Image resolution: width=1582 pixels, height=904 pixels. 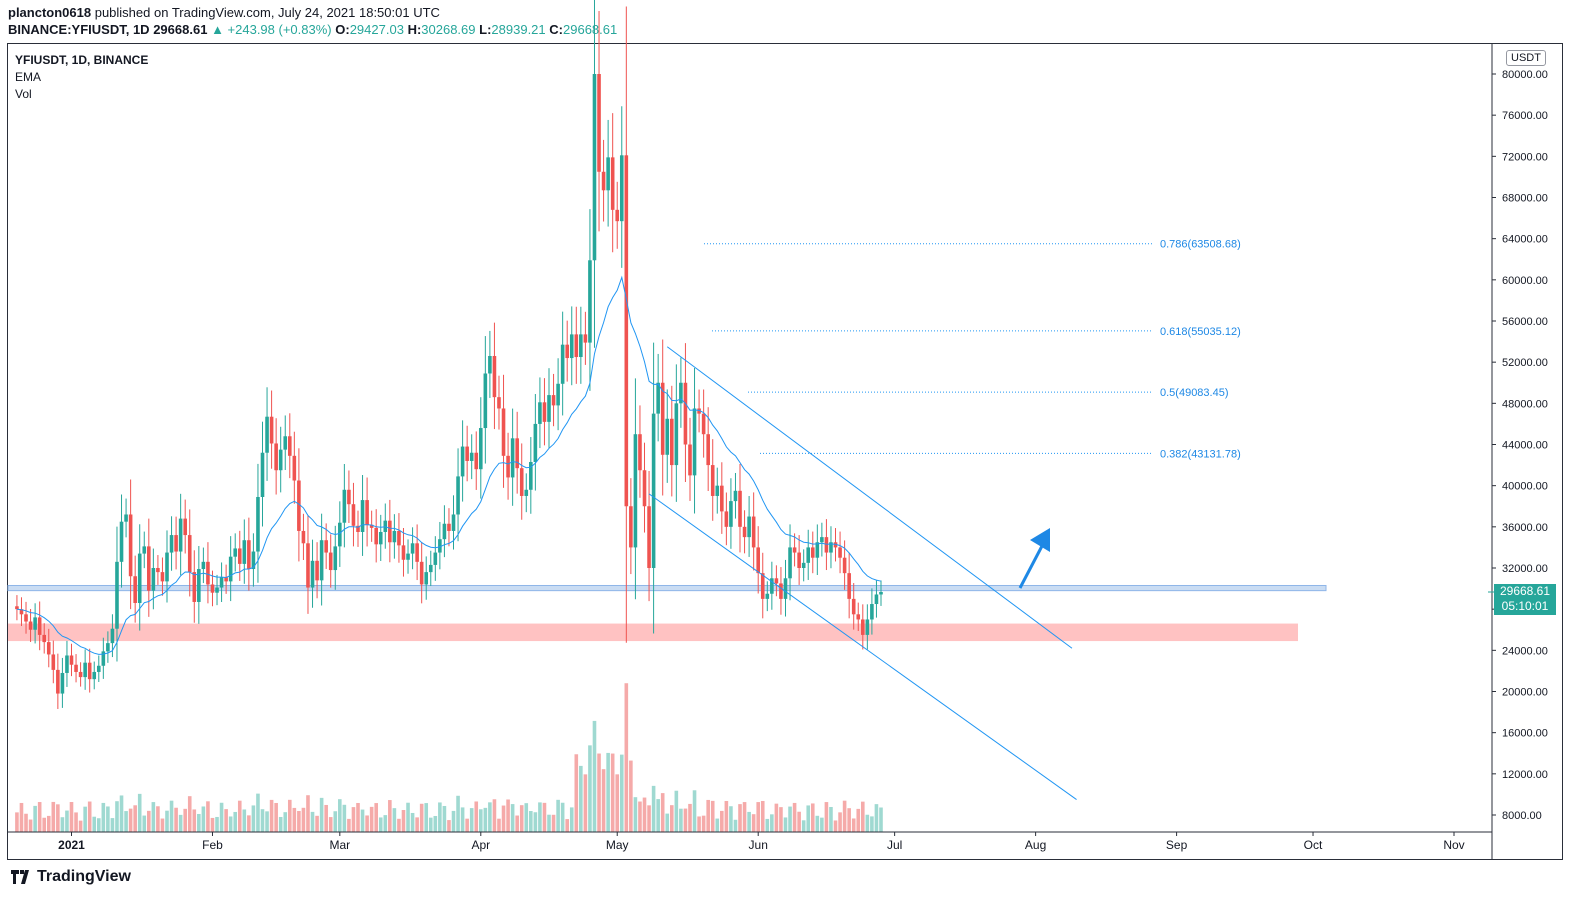 I want to click on price-tick-label: 32000.00, so click(x=1525, y=569).